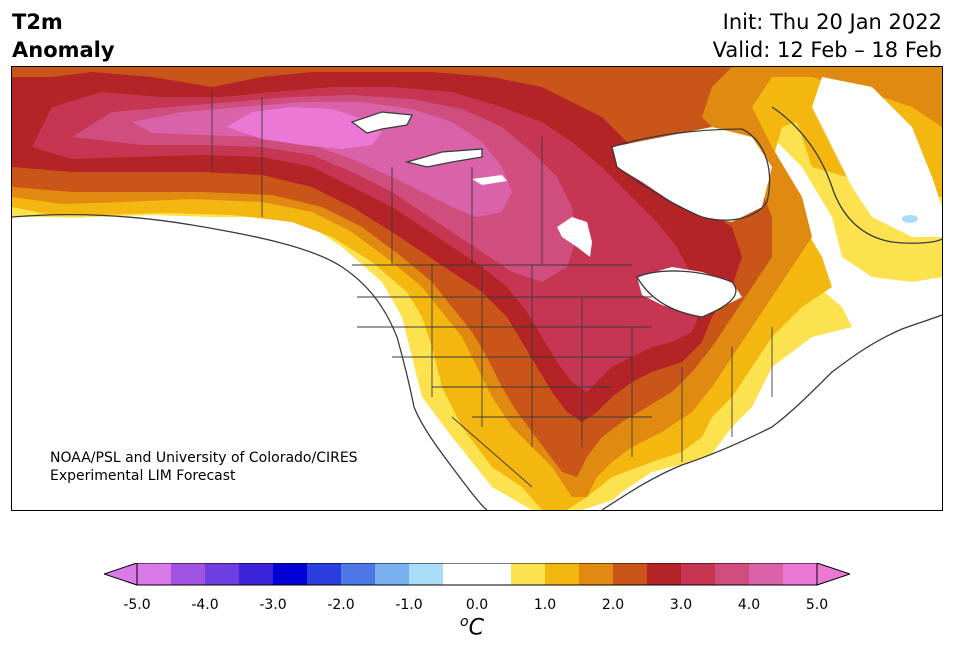 The width and height of the screenshot is (953, 655). I want to click on colorbar-tick-label: 5.0, so click(817, 605).